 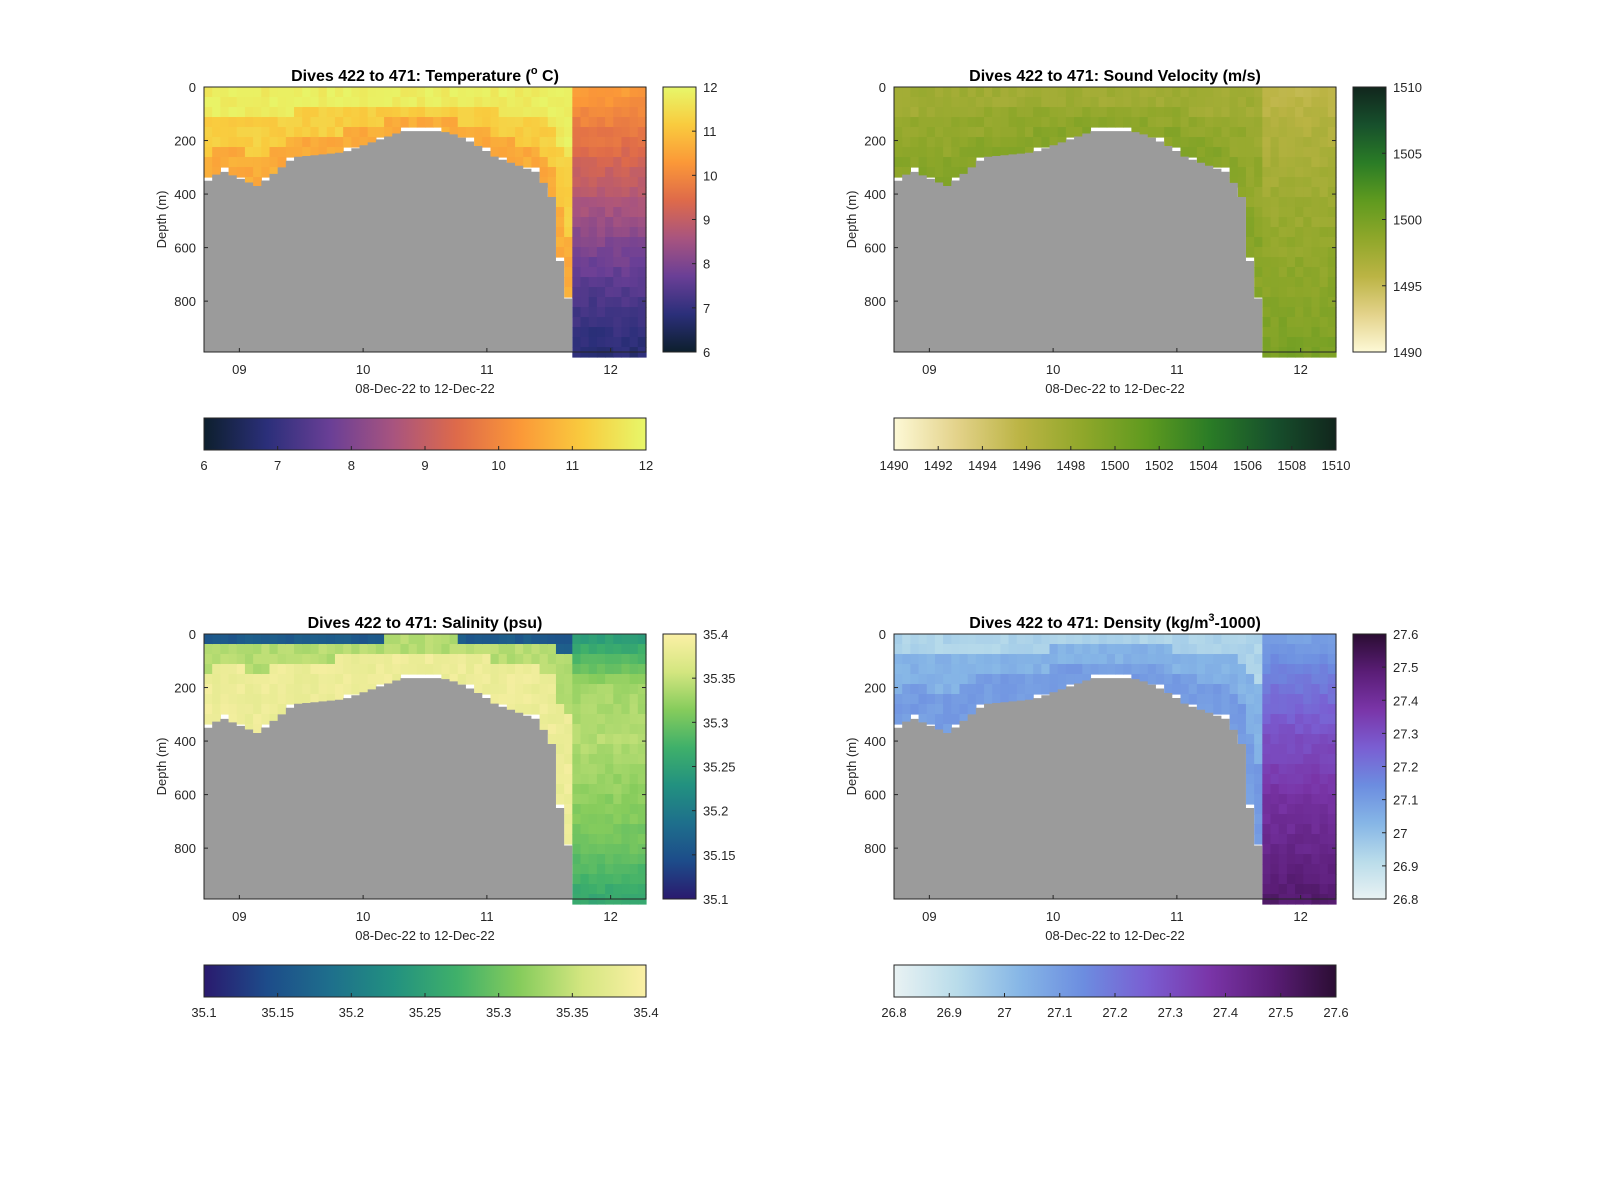 What do you see at coordinates (1114, 1012) in the screenshot?
I see `colorbar-bottom-tick-label: 27.2` at bounding box center [1114, 1012].